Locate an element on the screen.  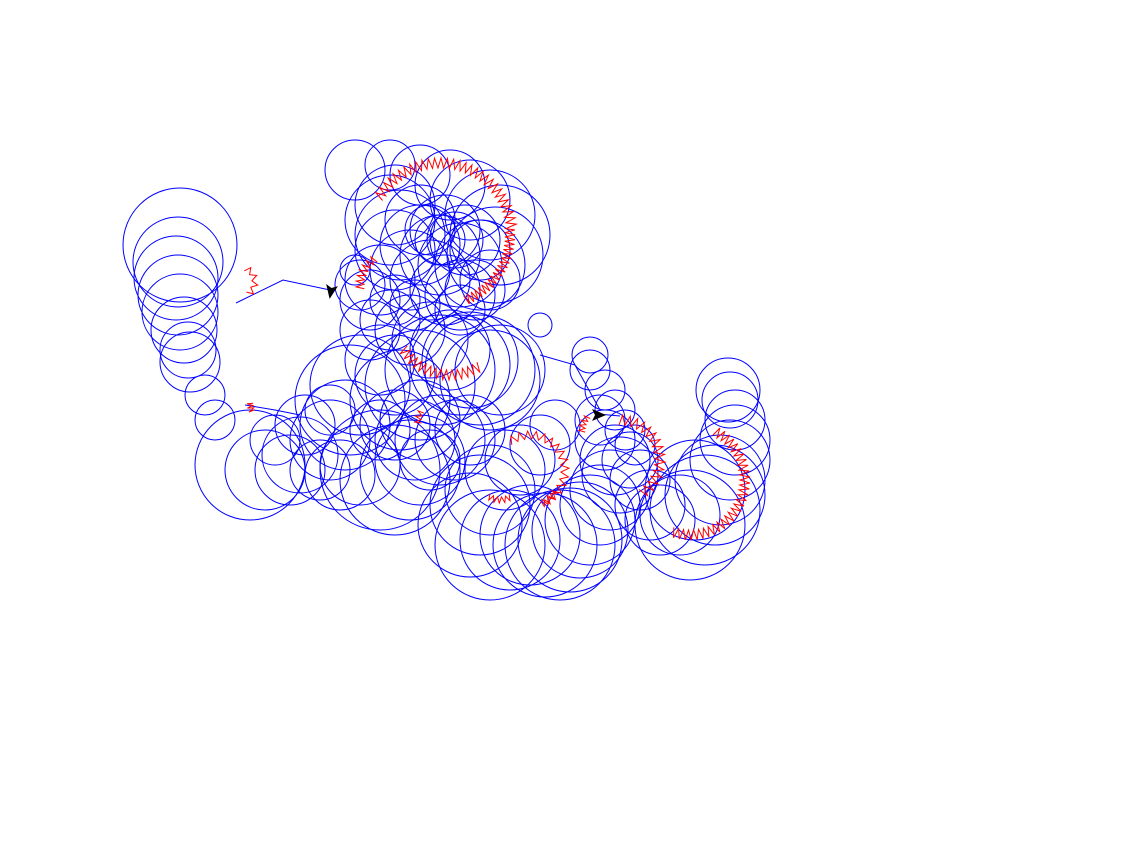
turtle-layer is located at coordinates (466, 352).